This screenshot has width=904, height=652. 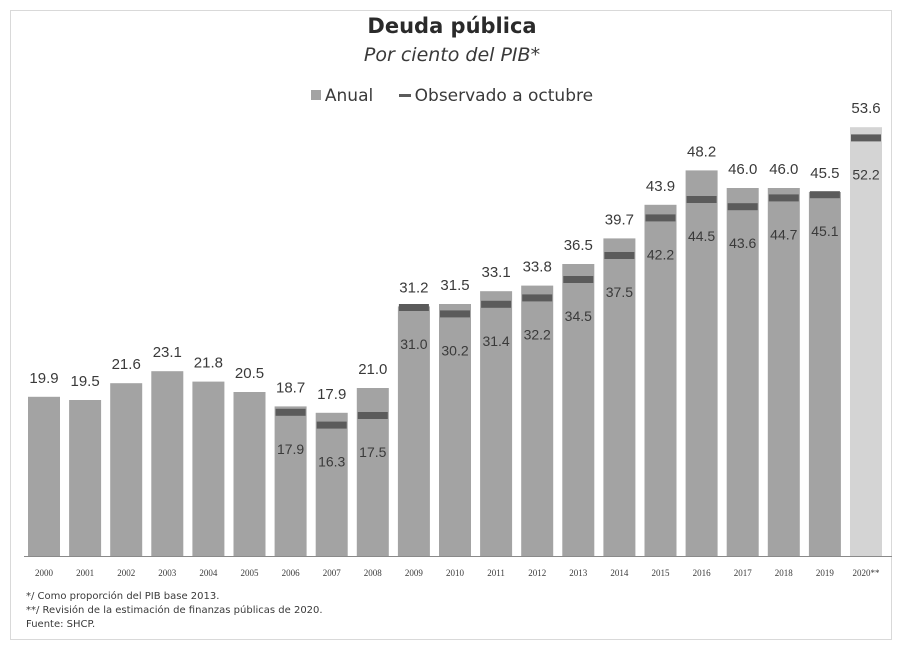 I want to click on bar-value-label: 23.1, so click(x=167, y=352).